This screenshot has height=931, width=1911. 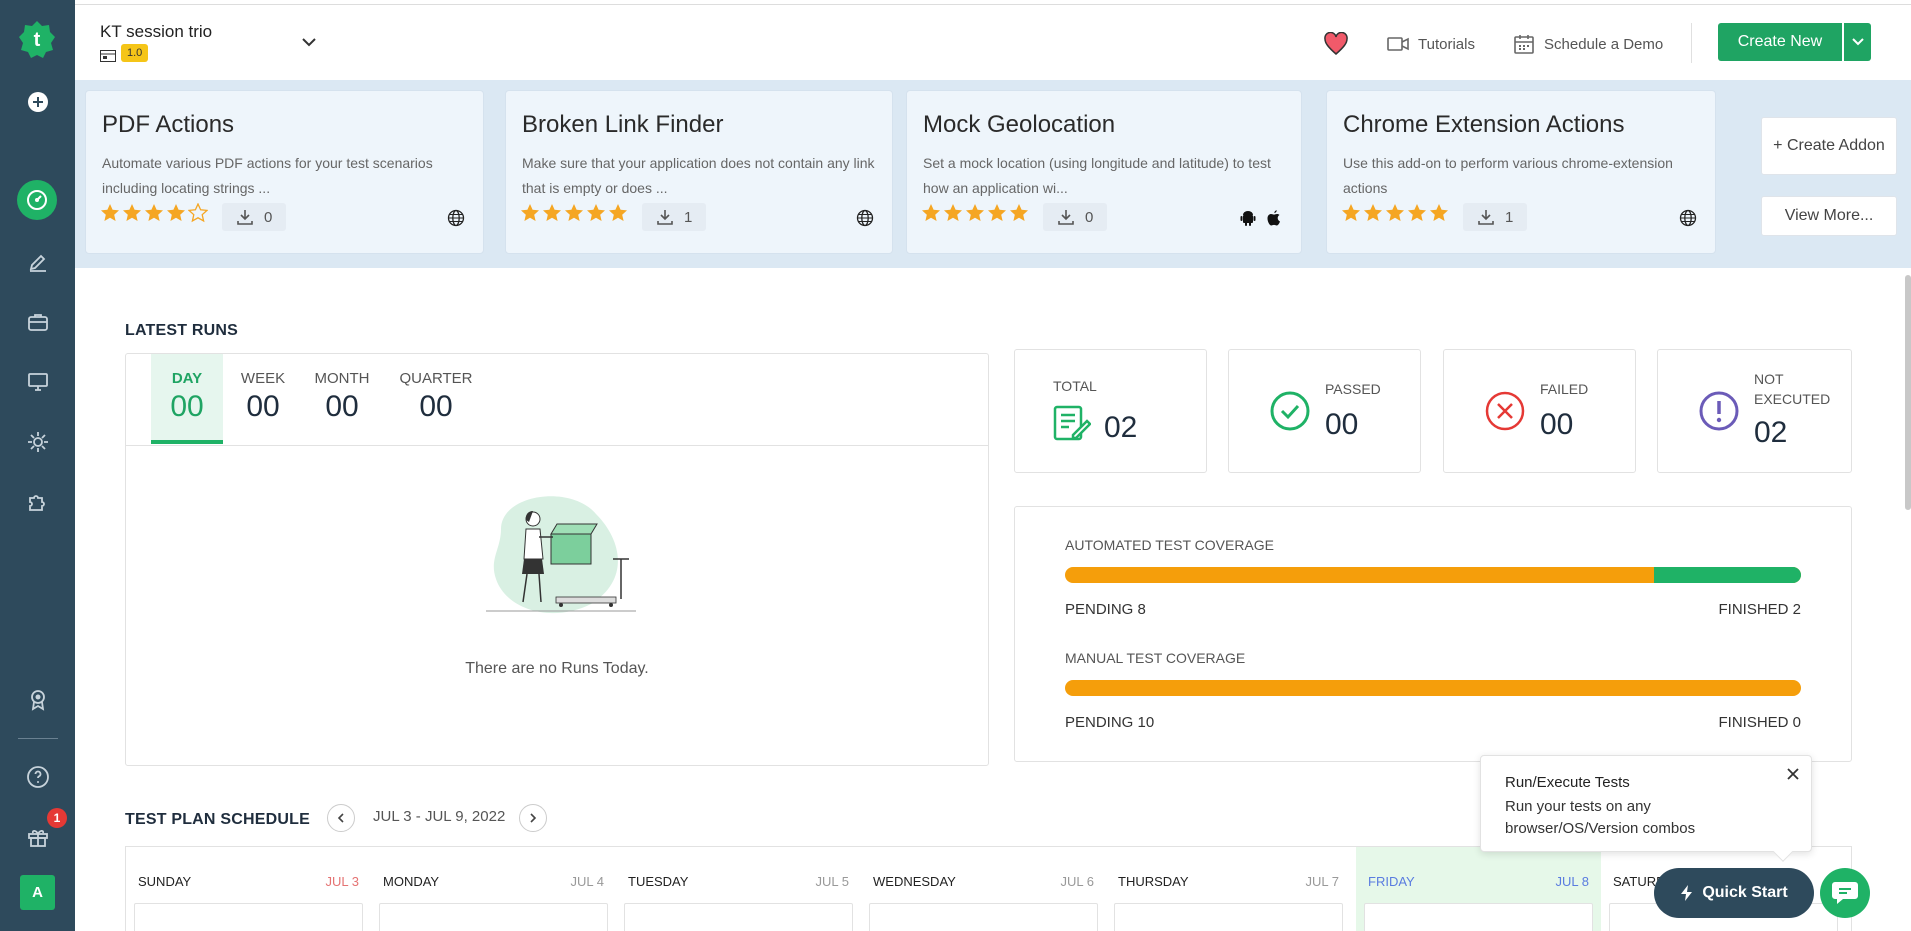 What do you see at coordinates (1524, 44) in the screenshot?
I see `calendar-icon` at bounding box center [1524, 44].